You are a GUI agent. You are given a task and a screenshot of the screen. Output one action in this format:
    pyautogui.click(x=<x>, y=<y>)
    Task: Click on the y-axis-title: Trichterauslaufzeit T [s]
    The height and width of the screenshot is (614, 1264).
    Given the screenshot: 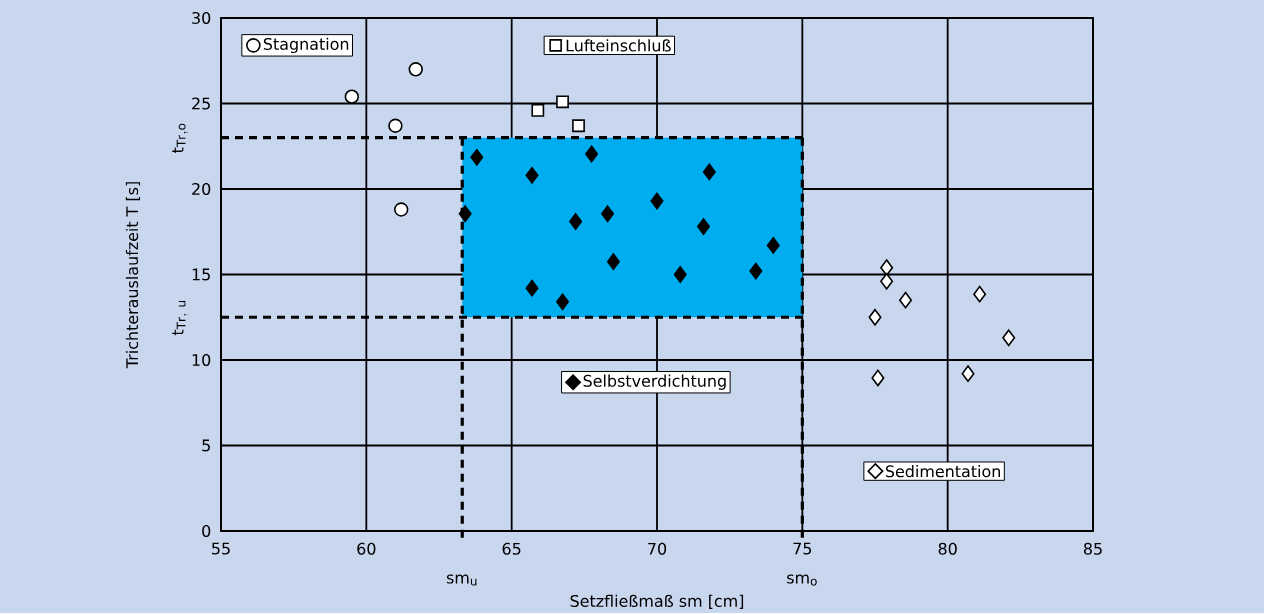 What is the action you would take?
    pyautogui.click(x=133, y=275)
    